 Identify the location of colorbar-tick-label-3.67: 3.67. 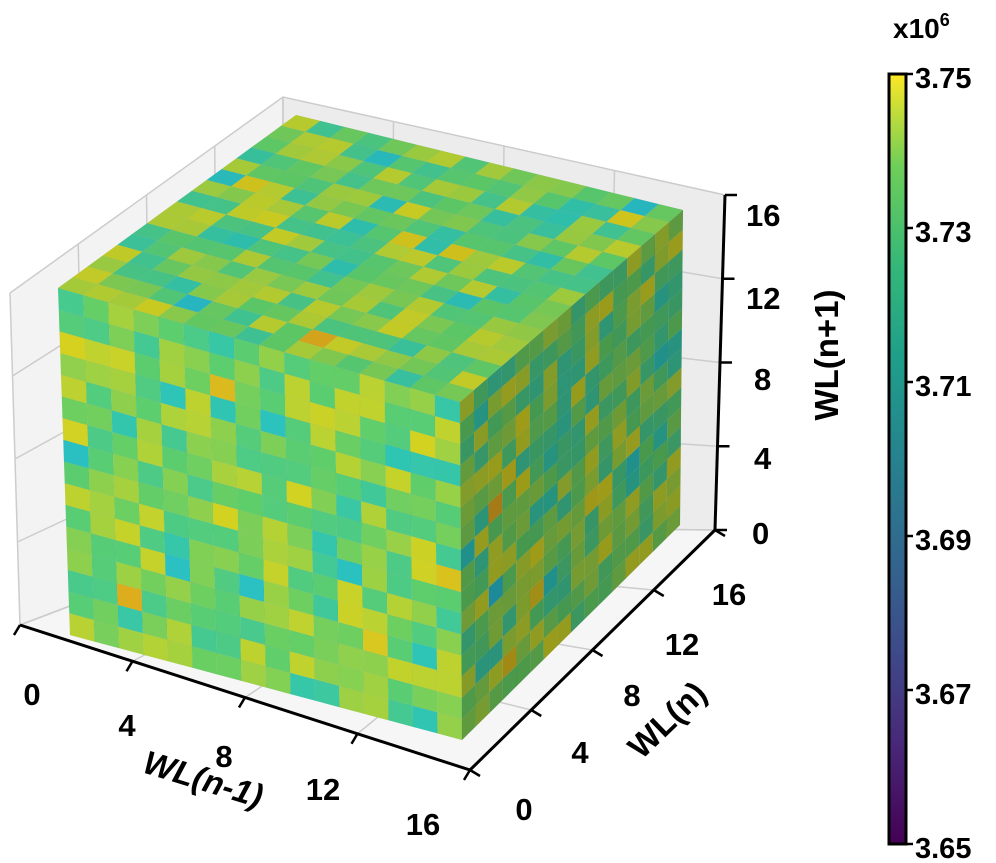
(943, 695).